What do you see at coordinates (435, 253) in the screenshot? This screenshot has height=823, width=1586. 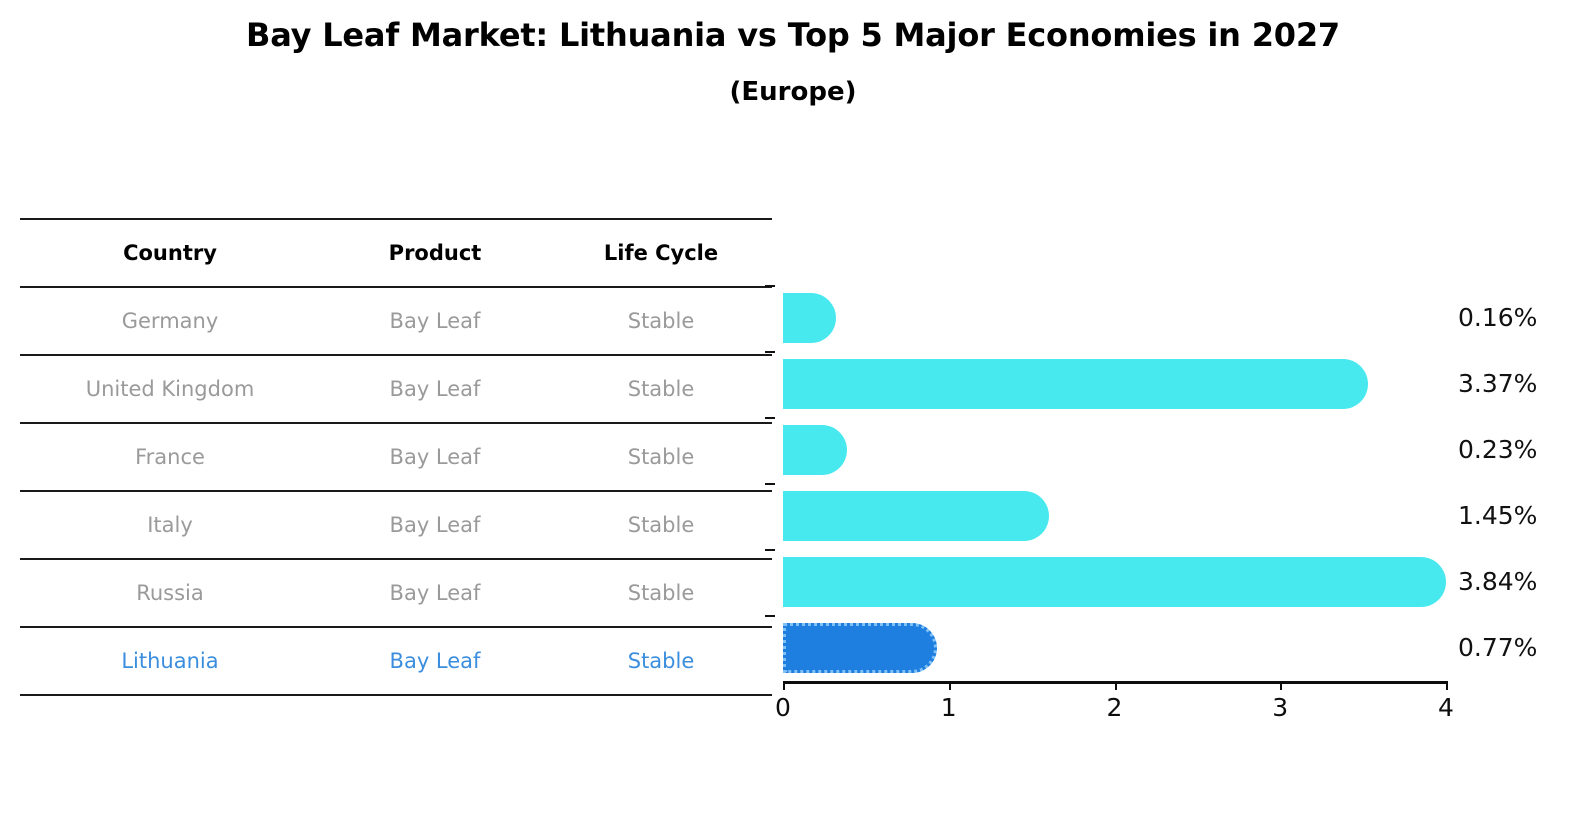 I see `column-header-product: Product` at bounding box center [435, 253].